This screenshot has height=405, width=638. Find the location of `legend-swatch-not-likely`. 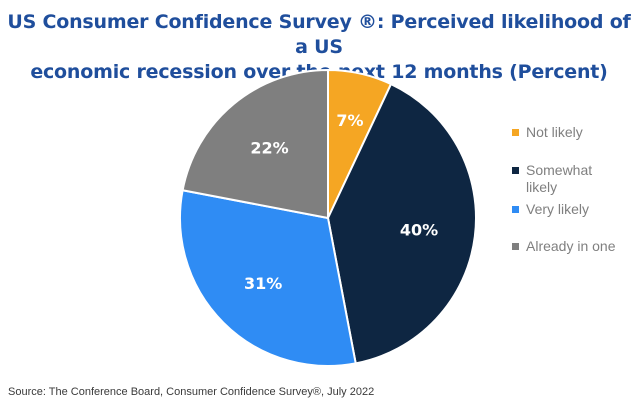

legend-swatch-not-likely is located at coordinates (515, 132).